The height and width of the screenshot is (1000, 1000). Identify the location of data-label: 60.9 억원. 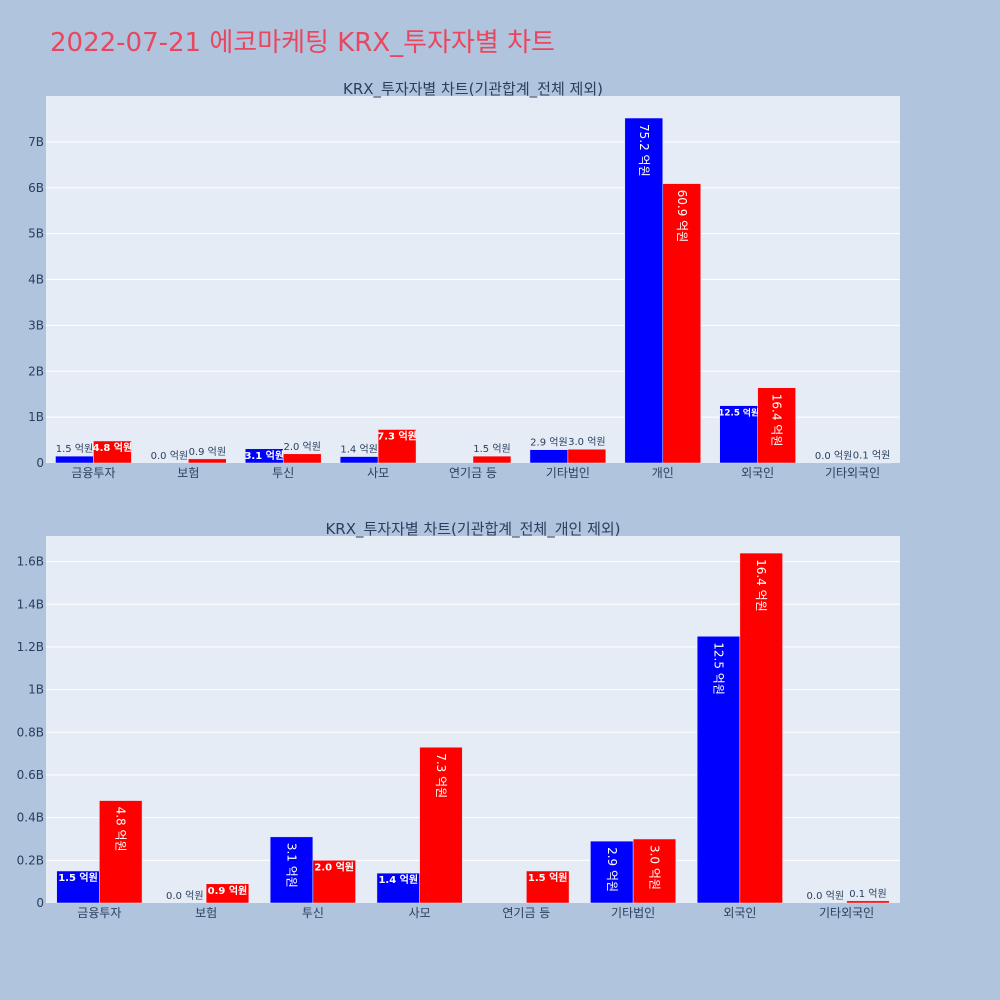
(682, 216).